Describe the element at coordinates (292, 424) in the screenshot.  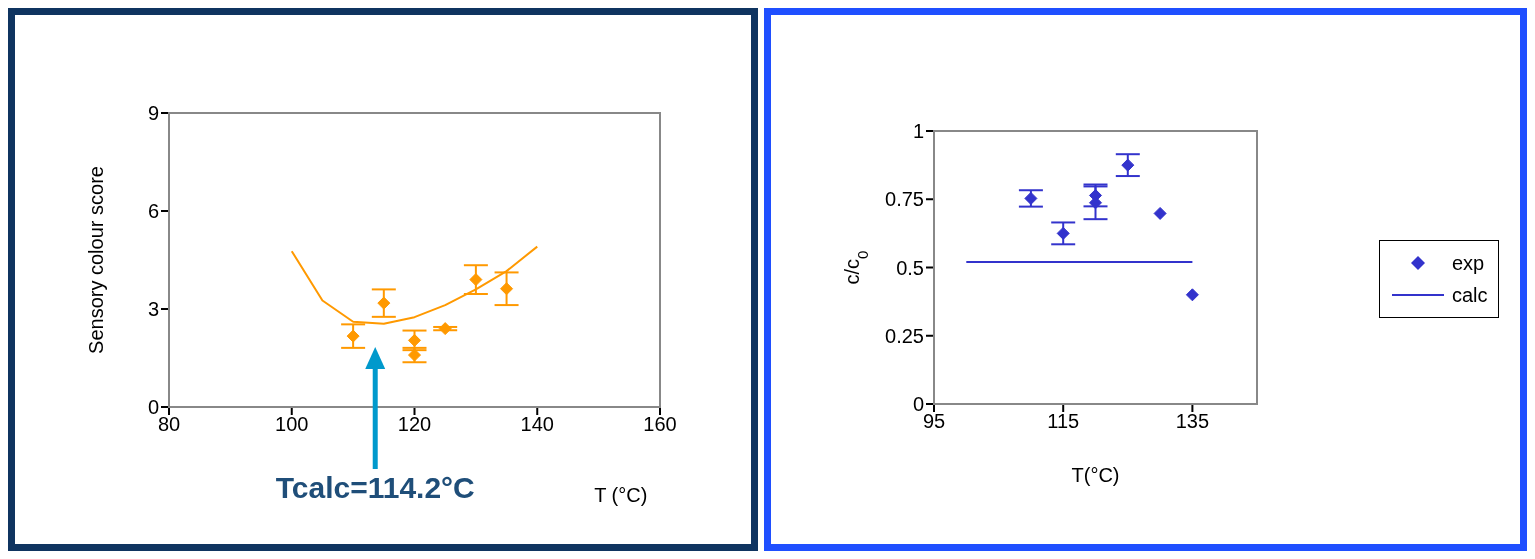
I see `x-tick-label: 100` at that location.